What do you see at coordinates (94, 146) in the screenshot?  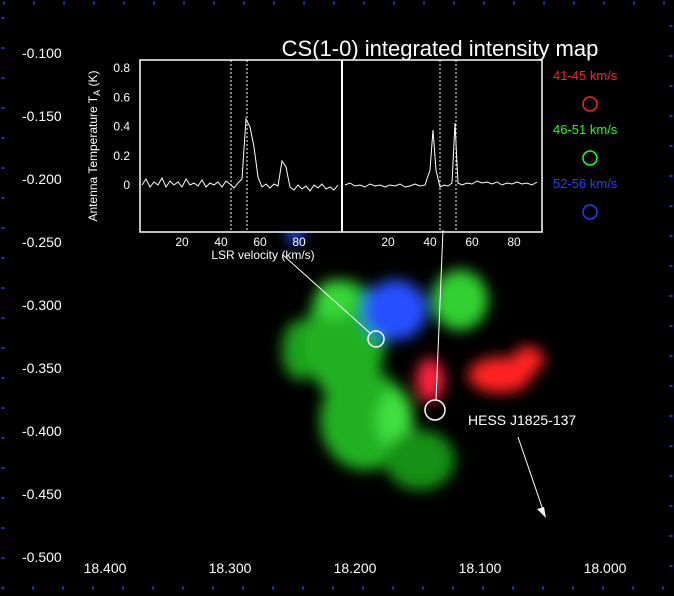 I see `inset-y-label: Antenna Temperature TA (K)` at bounding box center [94, 146].